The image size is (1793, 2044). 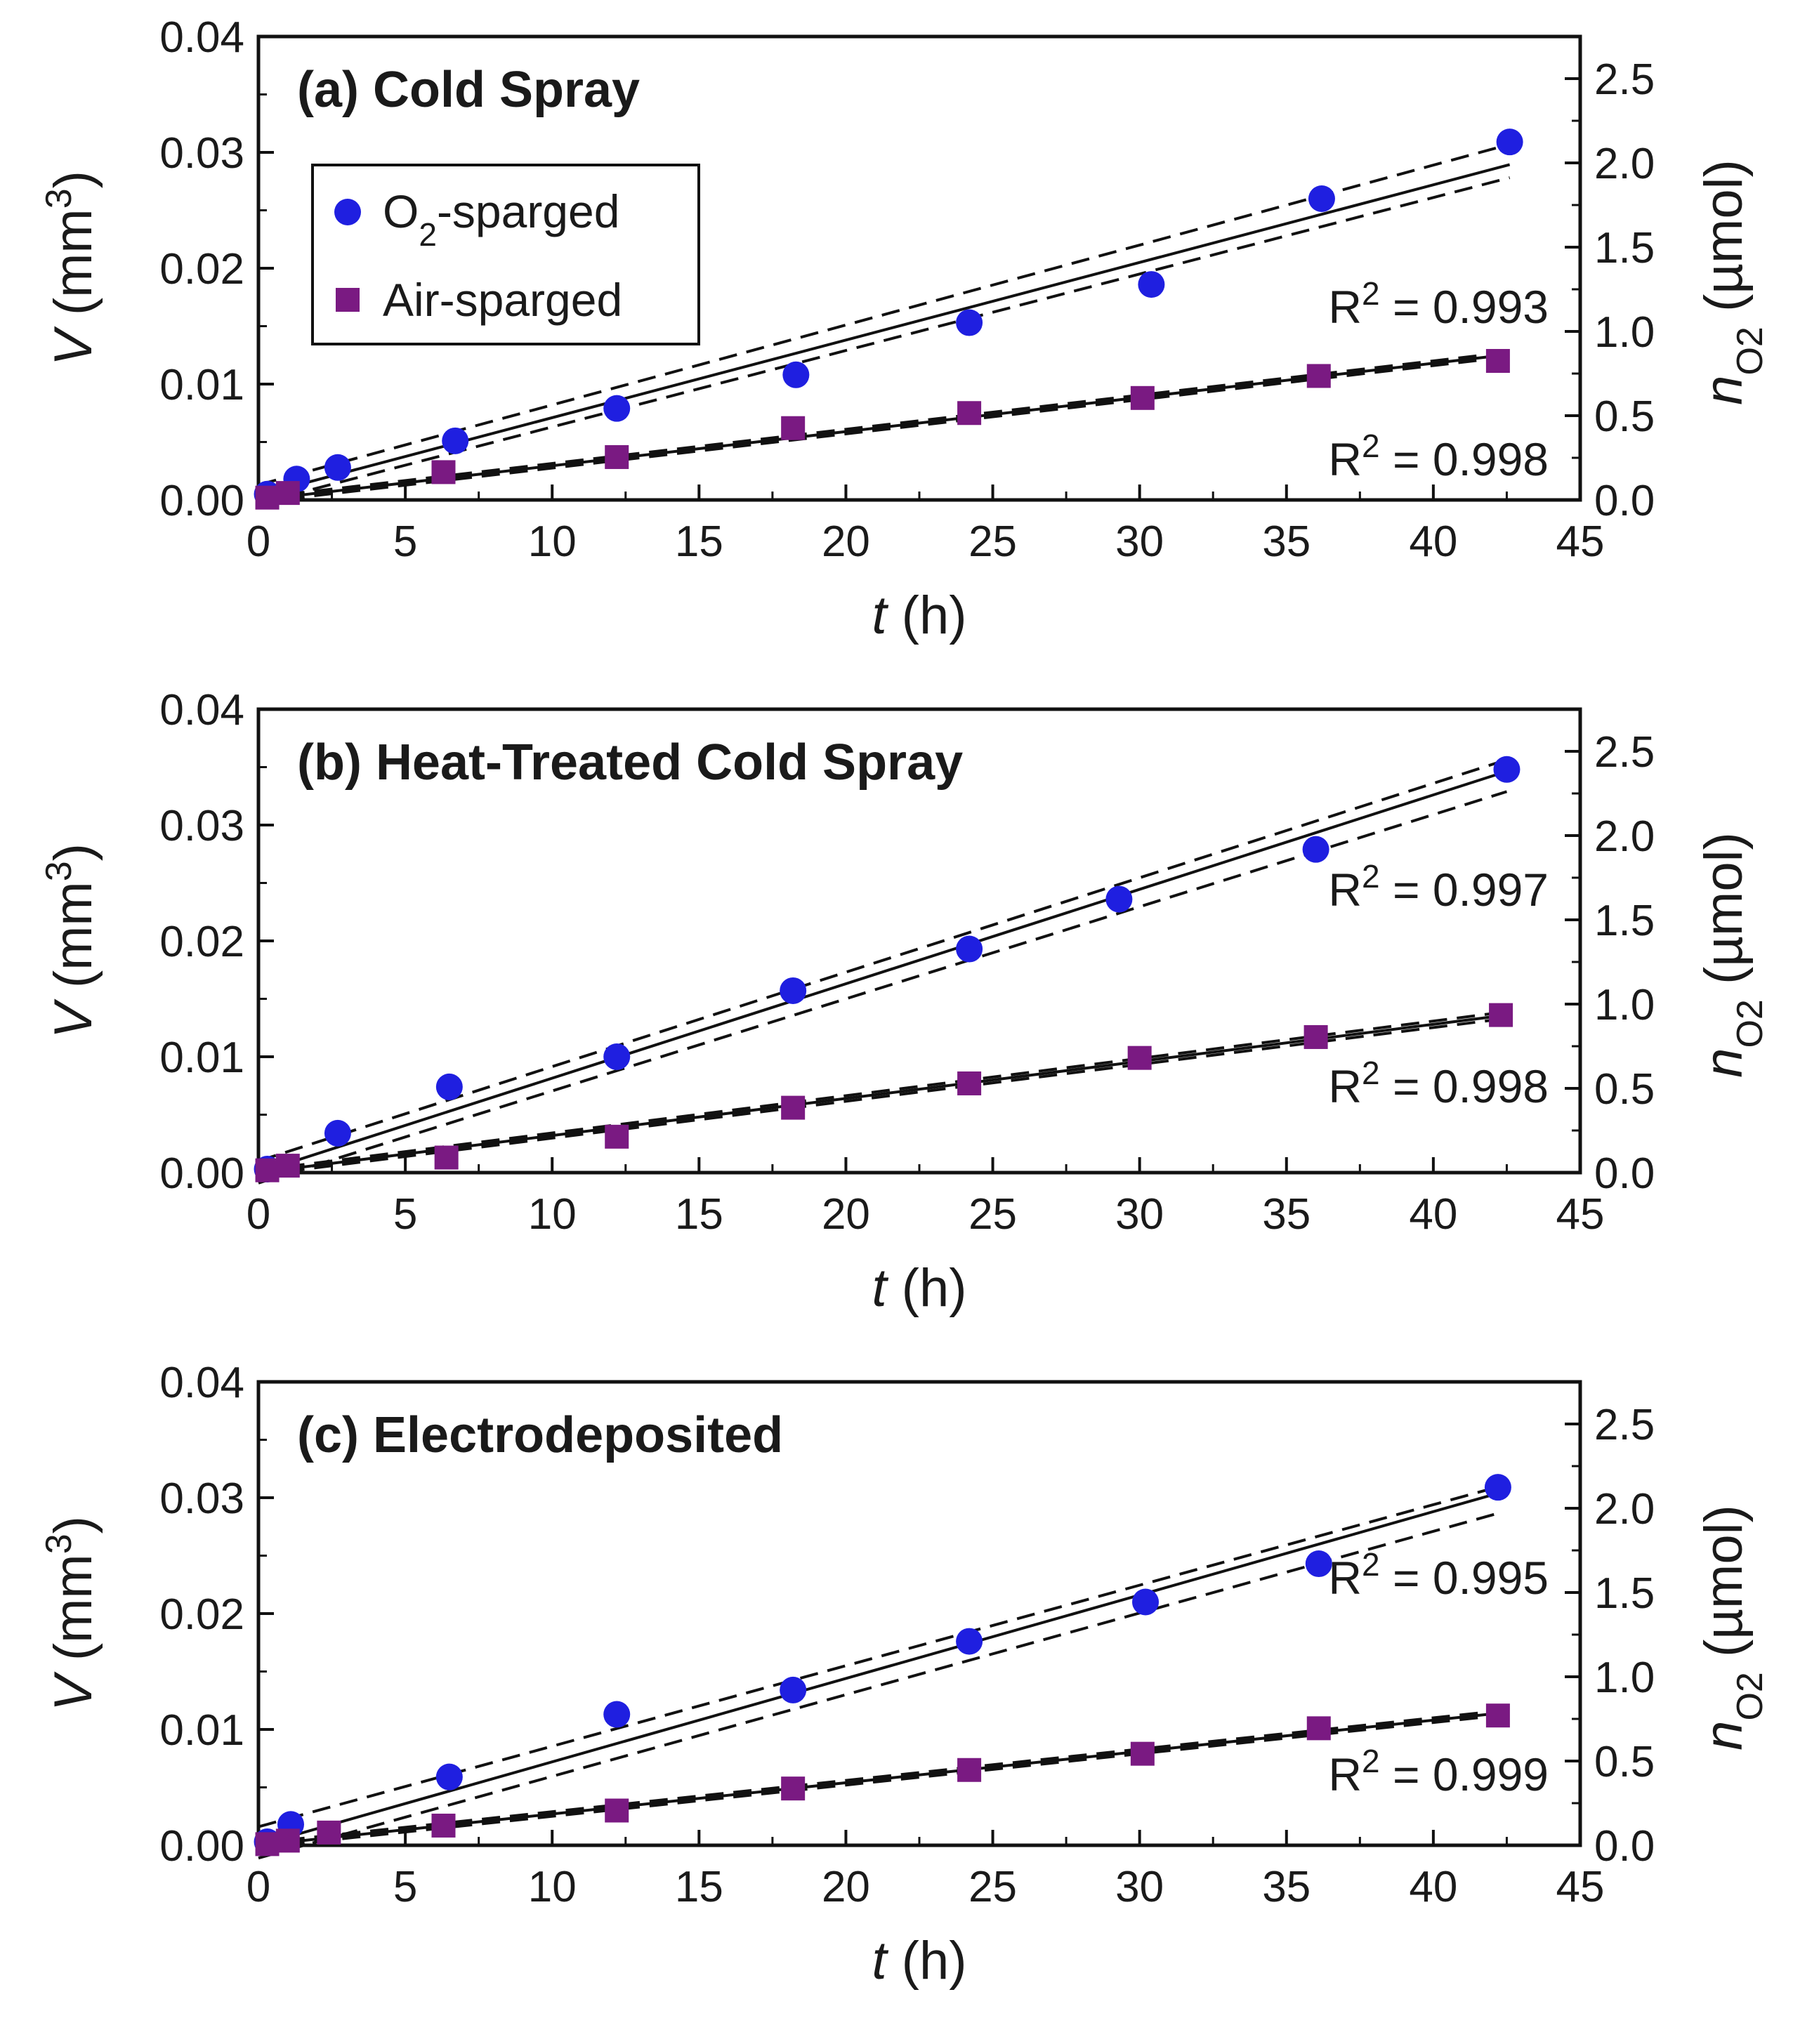 What do you see at coordinates (699, 541) in the screenshot?
I see `x-tick-label: 15` at bounding box center [699, 541].